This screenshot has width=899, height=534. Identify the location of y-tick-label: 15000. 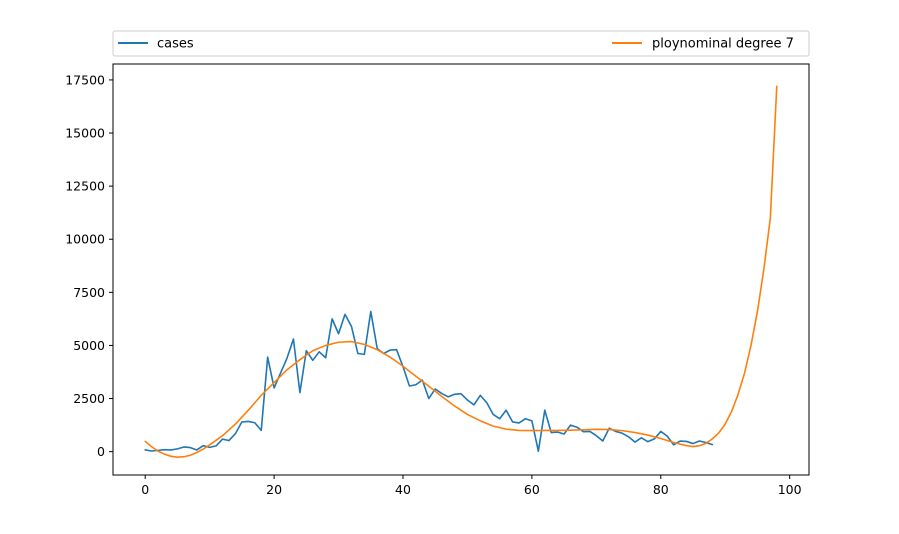
(85, 133).